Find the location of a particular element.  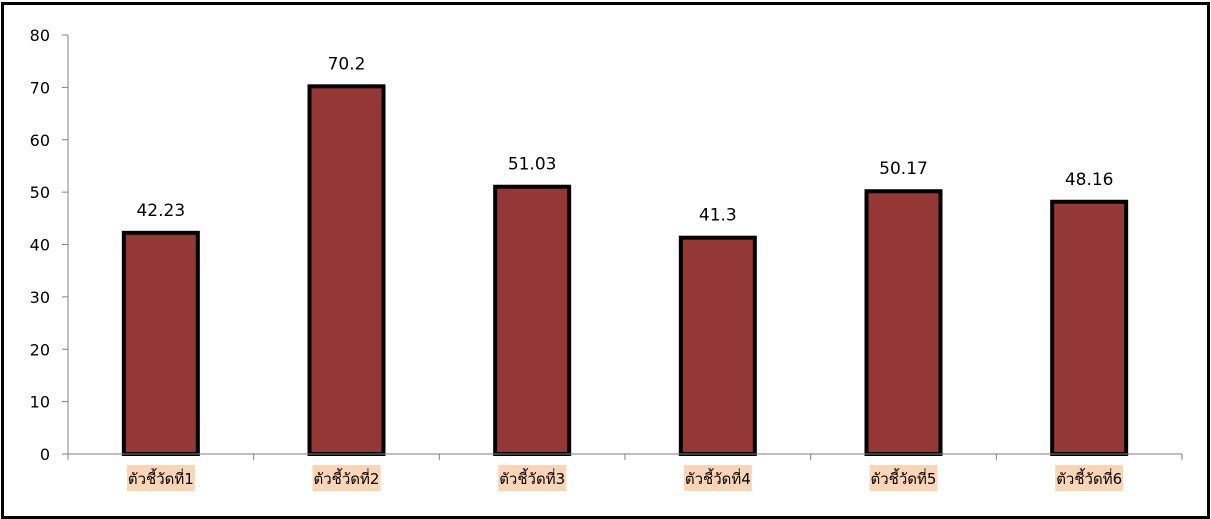

y-tick-label: 40 is located at coordinates (40, 245).